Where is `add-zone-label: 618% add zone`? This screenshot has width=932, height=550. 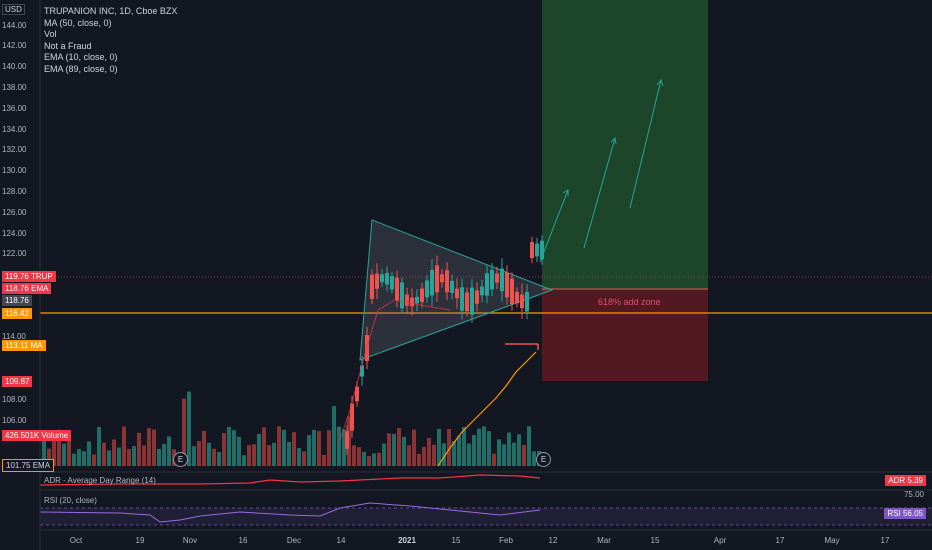
add-zone-label: 618% add zone is located at coordinates (629, 302).